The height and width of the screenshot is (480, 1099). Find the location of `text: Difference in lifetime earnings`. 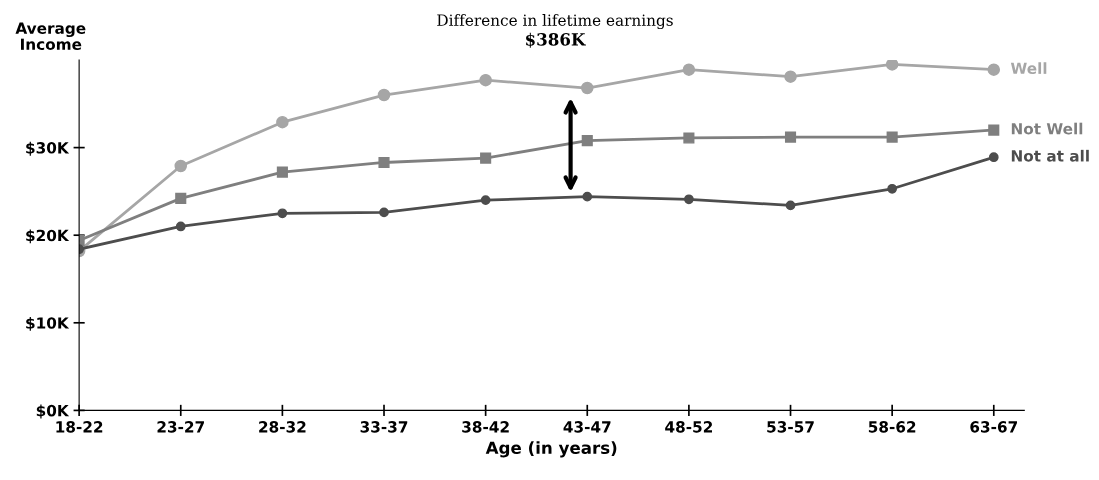

text: Difference in lifetime earnings is located at coordinates (555, 22).